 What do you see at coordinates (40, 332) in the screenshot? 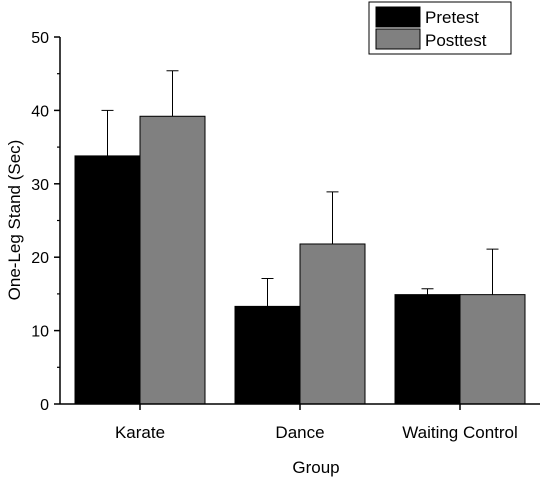
I see `y-tick-label-10: 10` at bounding box center [40, 332].